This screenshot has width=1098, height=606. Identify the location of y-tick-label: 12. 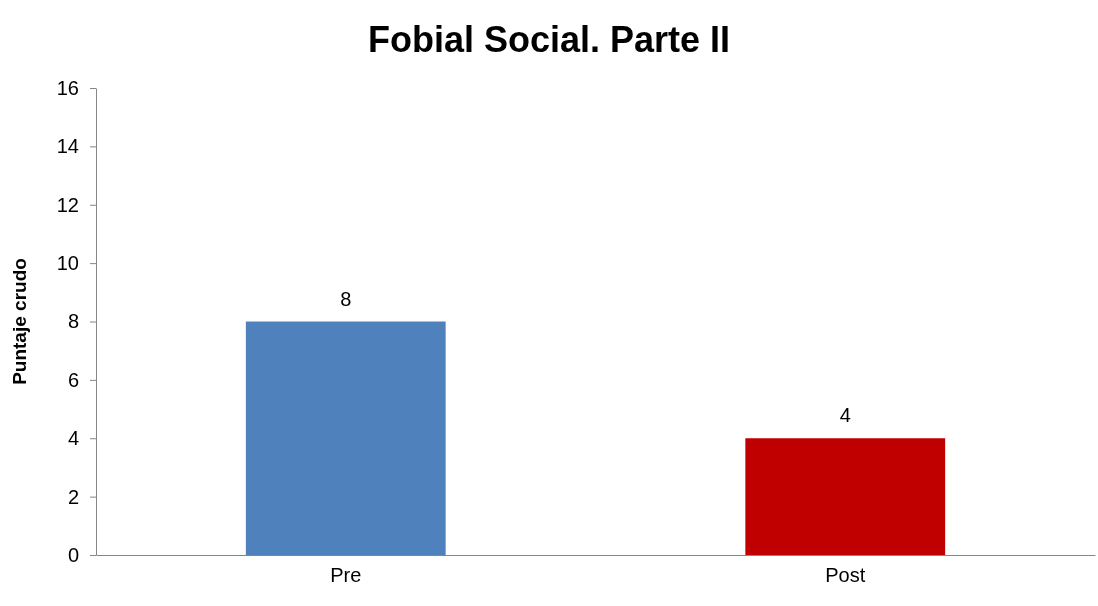
(67, 204).